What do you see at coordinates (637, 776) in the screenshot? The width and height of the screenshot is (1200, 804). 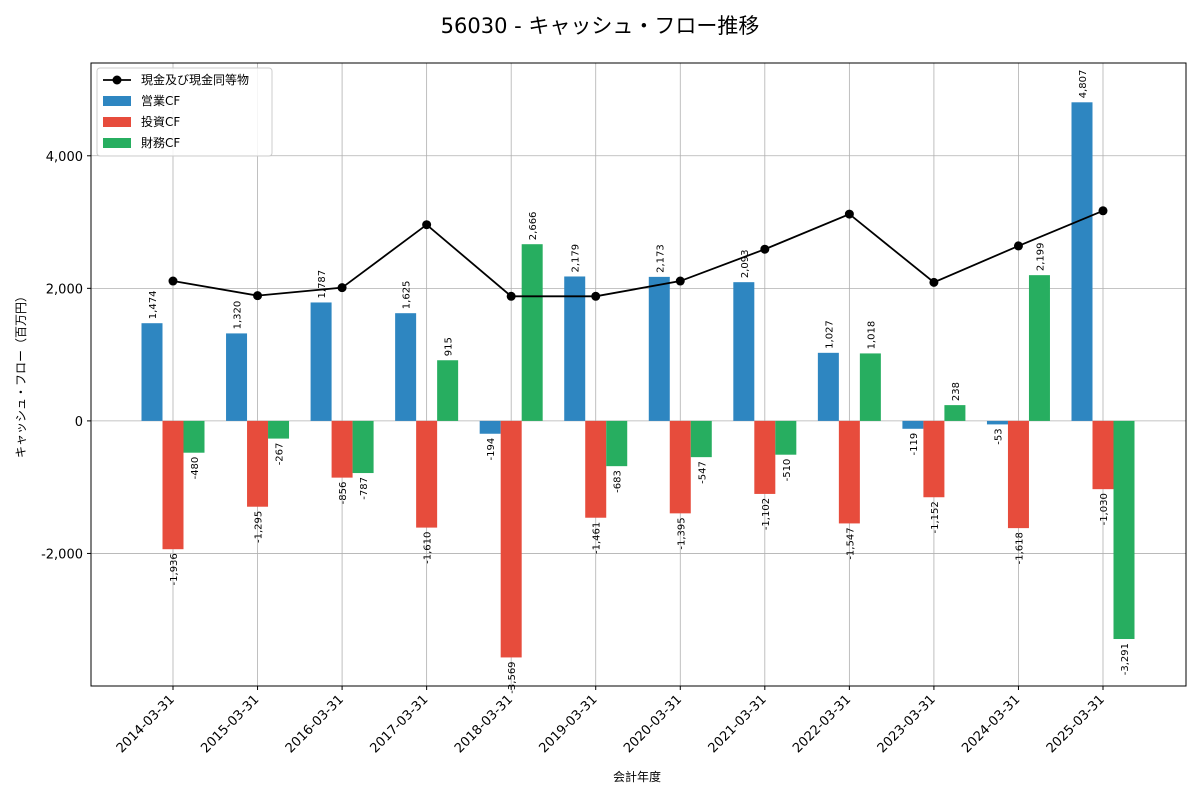 I see `x-axis-label: 会計年度` at bounding box center [637, 776].